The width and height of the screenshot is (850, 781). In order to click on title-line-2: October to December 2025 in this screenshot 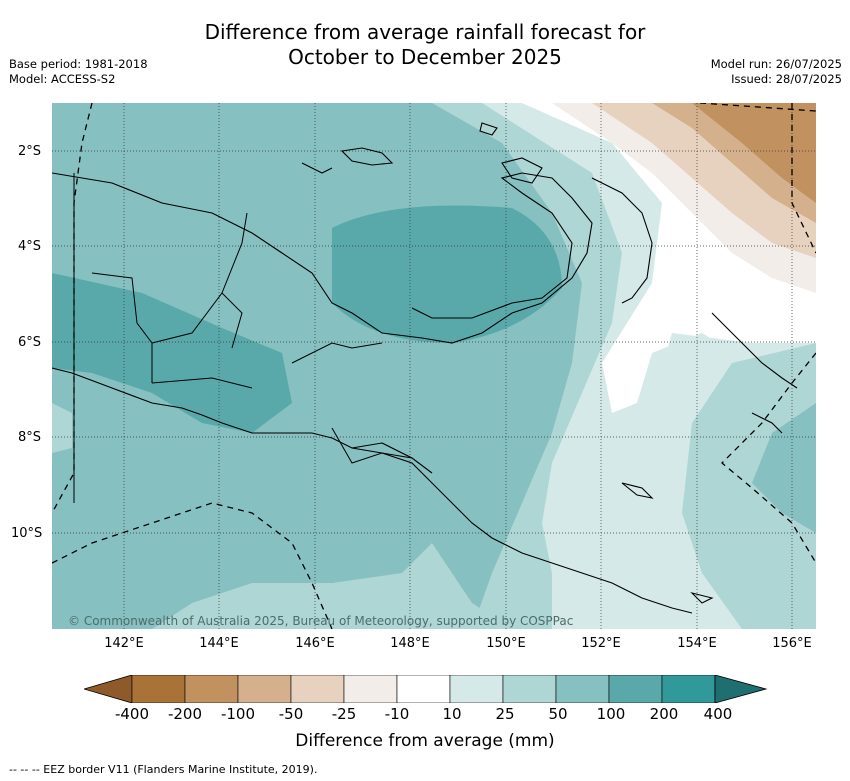, I will do `click(425, 57)`.